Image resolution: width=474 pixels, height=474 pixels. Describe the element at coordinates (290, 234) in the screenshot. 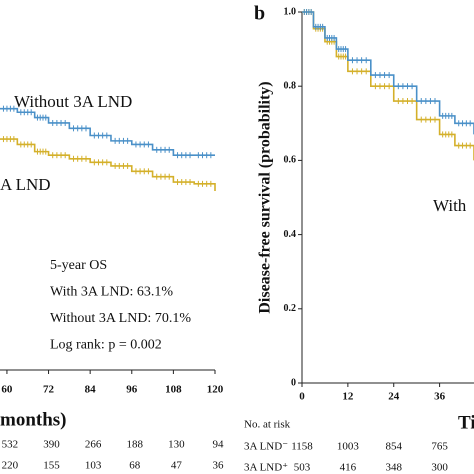

I see `y-tick-label: 0.4` at that location.